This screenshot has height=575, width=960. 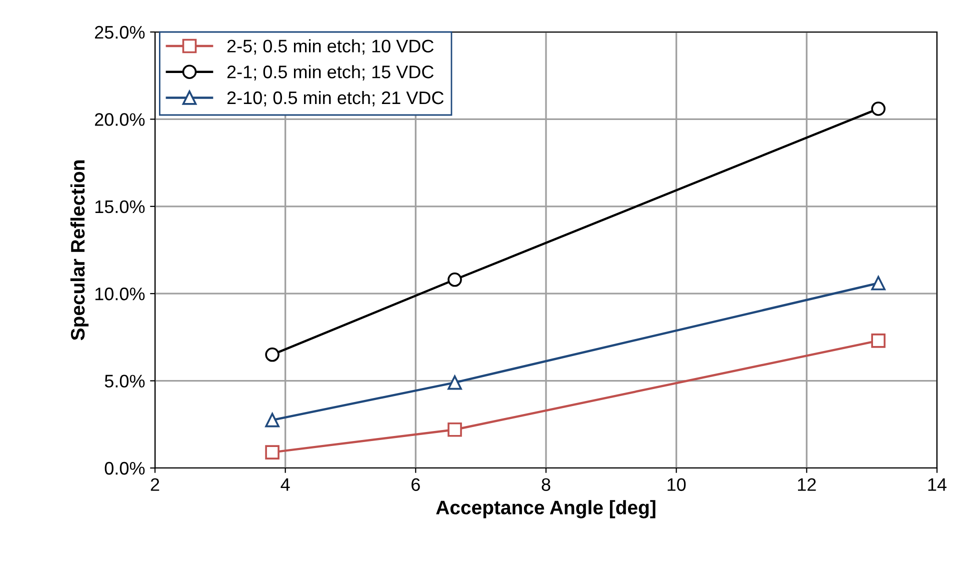 What do you see at coordinates (124, 381) in the screenshot?
I see `y-tick-label: 5.0%` at bounding box center [124, 381].